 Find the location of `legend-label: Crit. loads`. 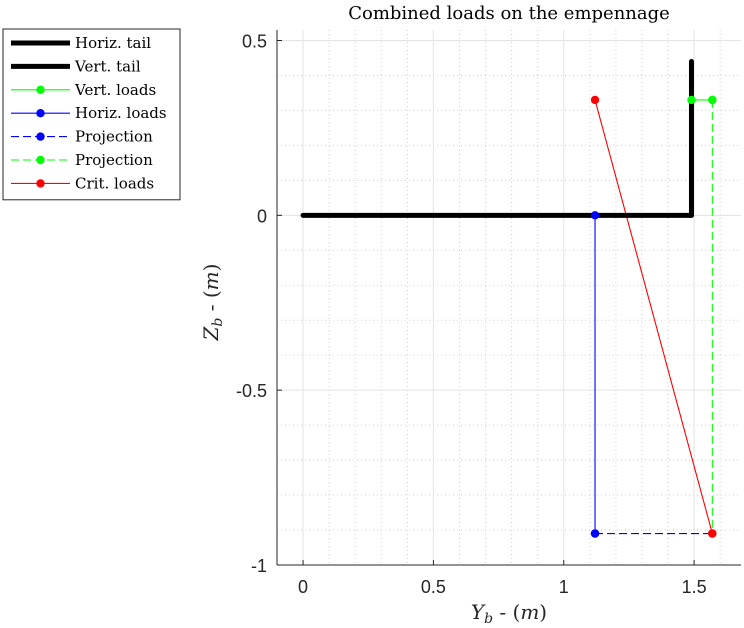

legend-label: Crit. loads is located at coordinates (114, 183).